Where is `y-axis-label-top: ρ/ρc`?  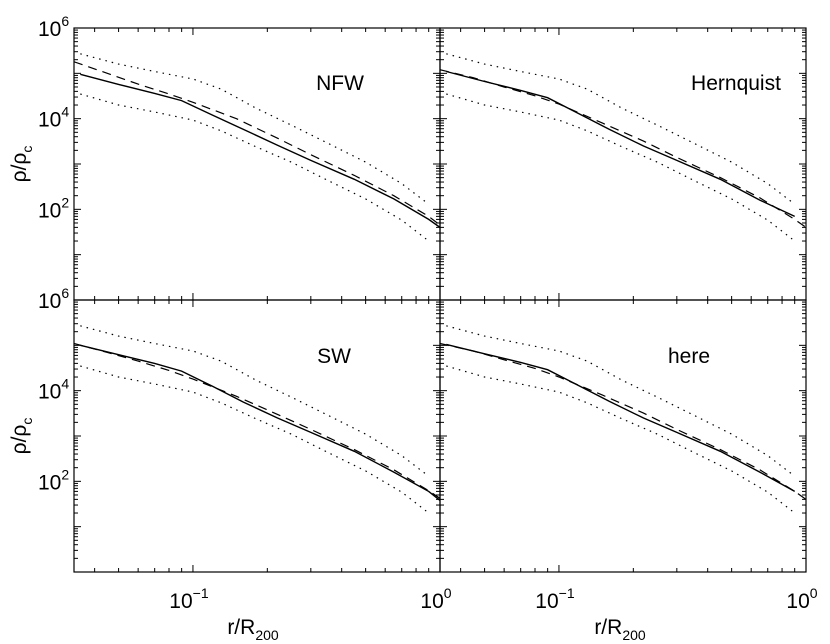
y-axis-label-top: ρ/ρc is located at coordinates (21, 164).